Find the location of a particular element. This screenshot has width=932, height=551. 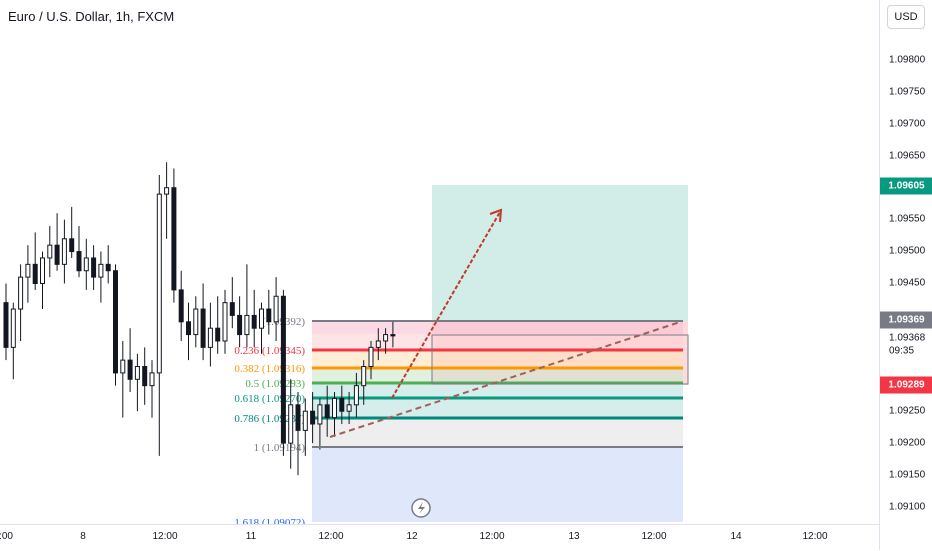

price-tick: 1.09150 is located at coordinates (907, 475).